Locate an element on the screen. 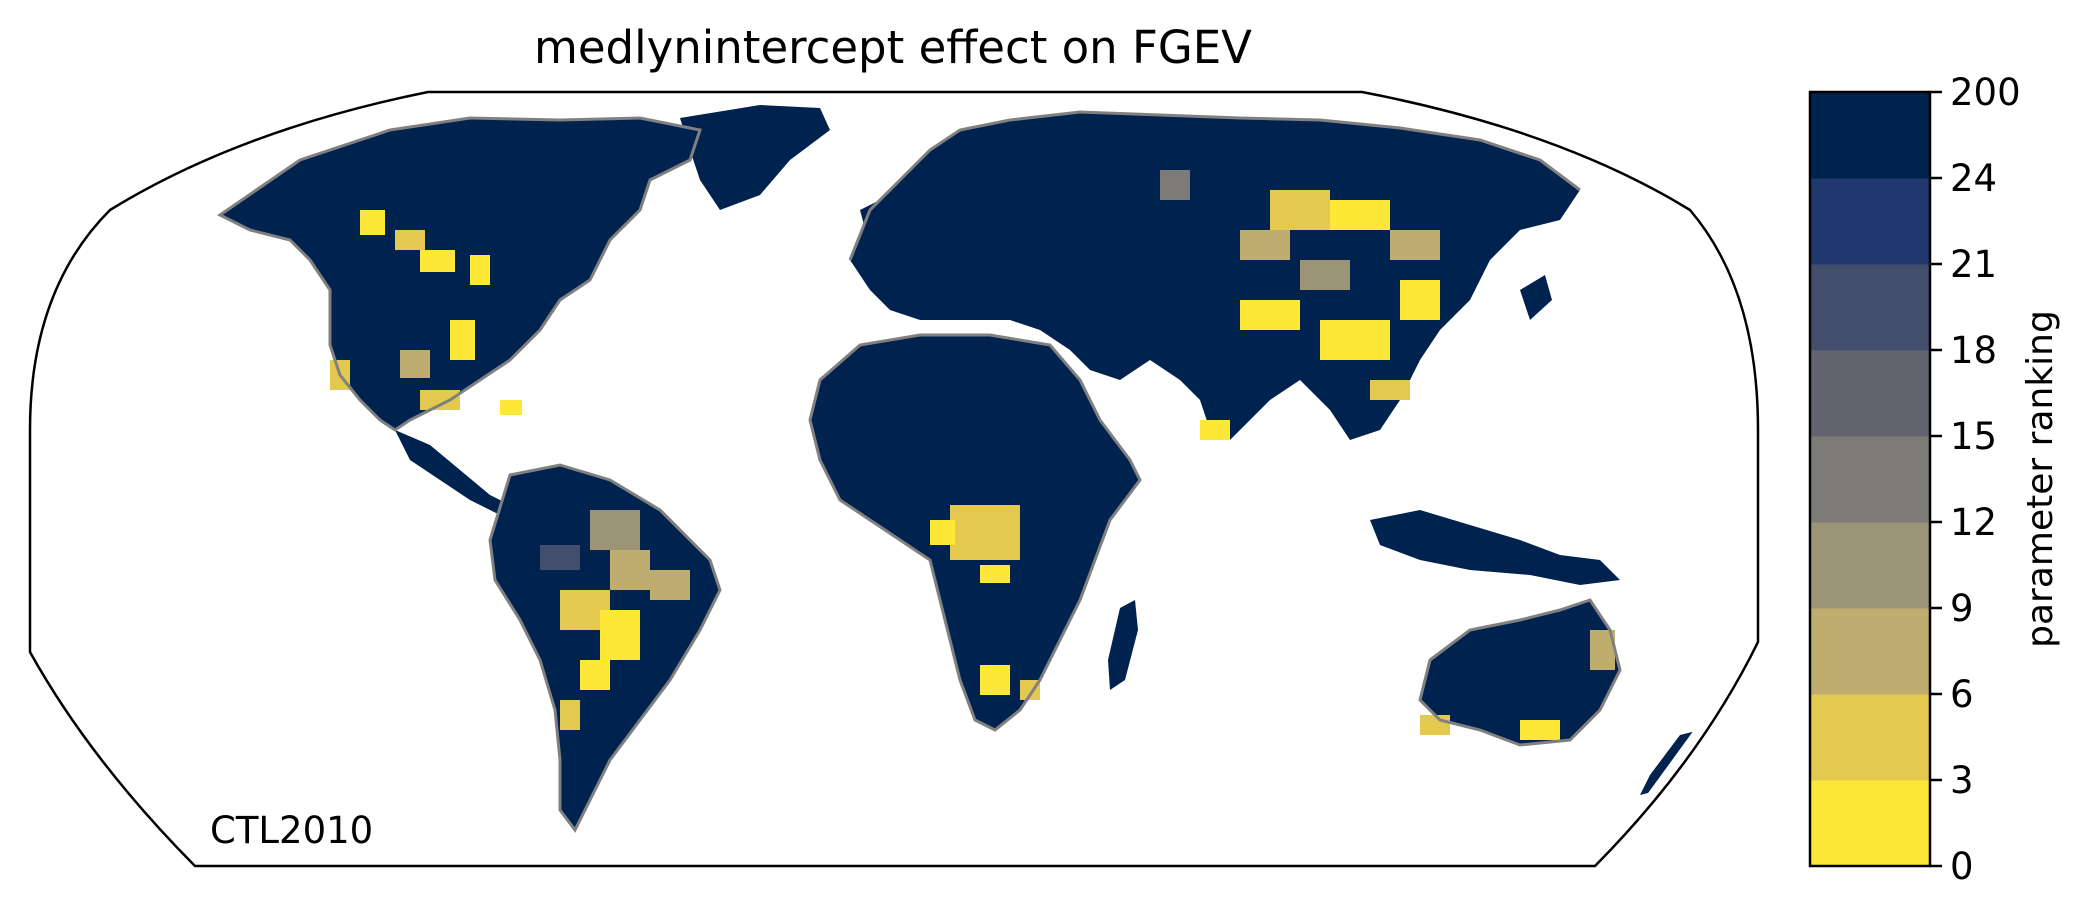  new-zealand is located at coordinates (1670, 762).